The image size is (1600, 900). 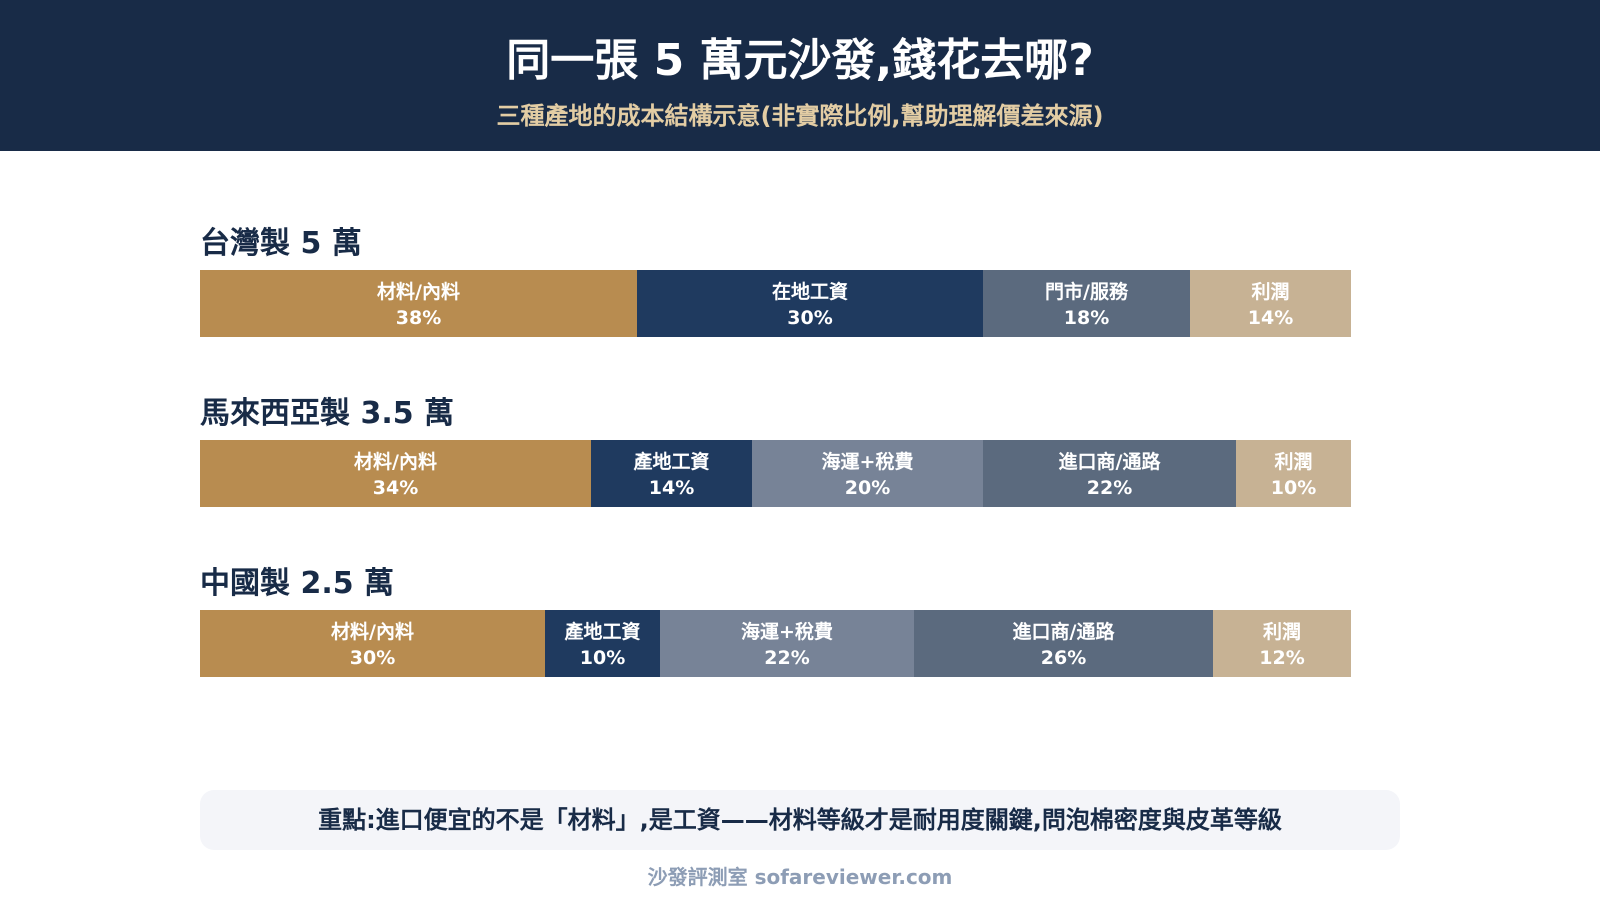 What do you see at coordinates (1086, 318) in the screenshot?
I see `segment-value-label: 18%` at bounding box center [1086, 318].